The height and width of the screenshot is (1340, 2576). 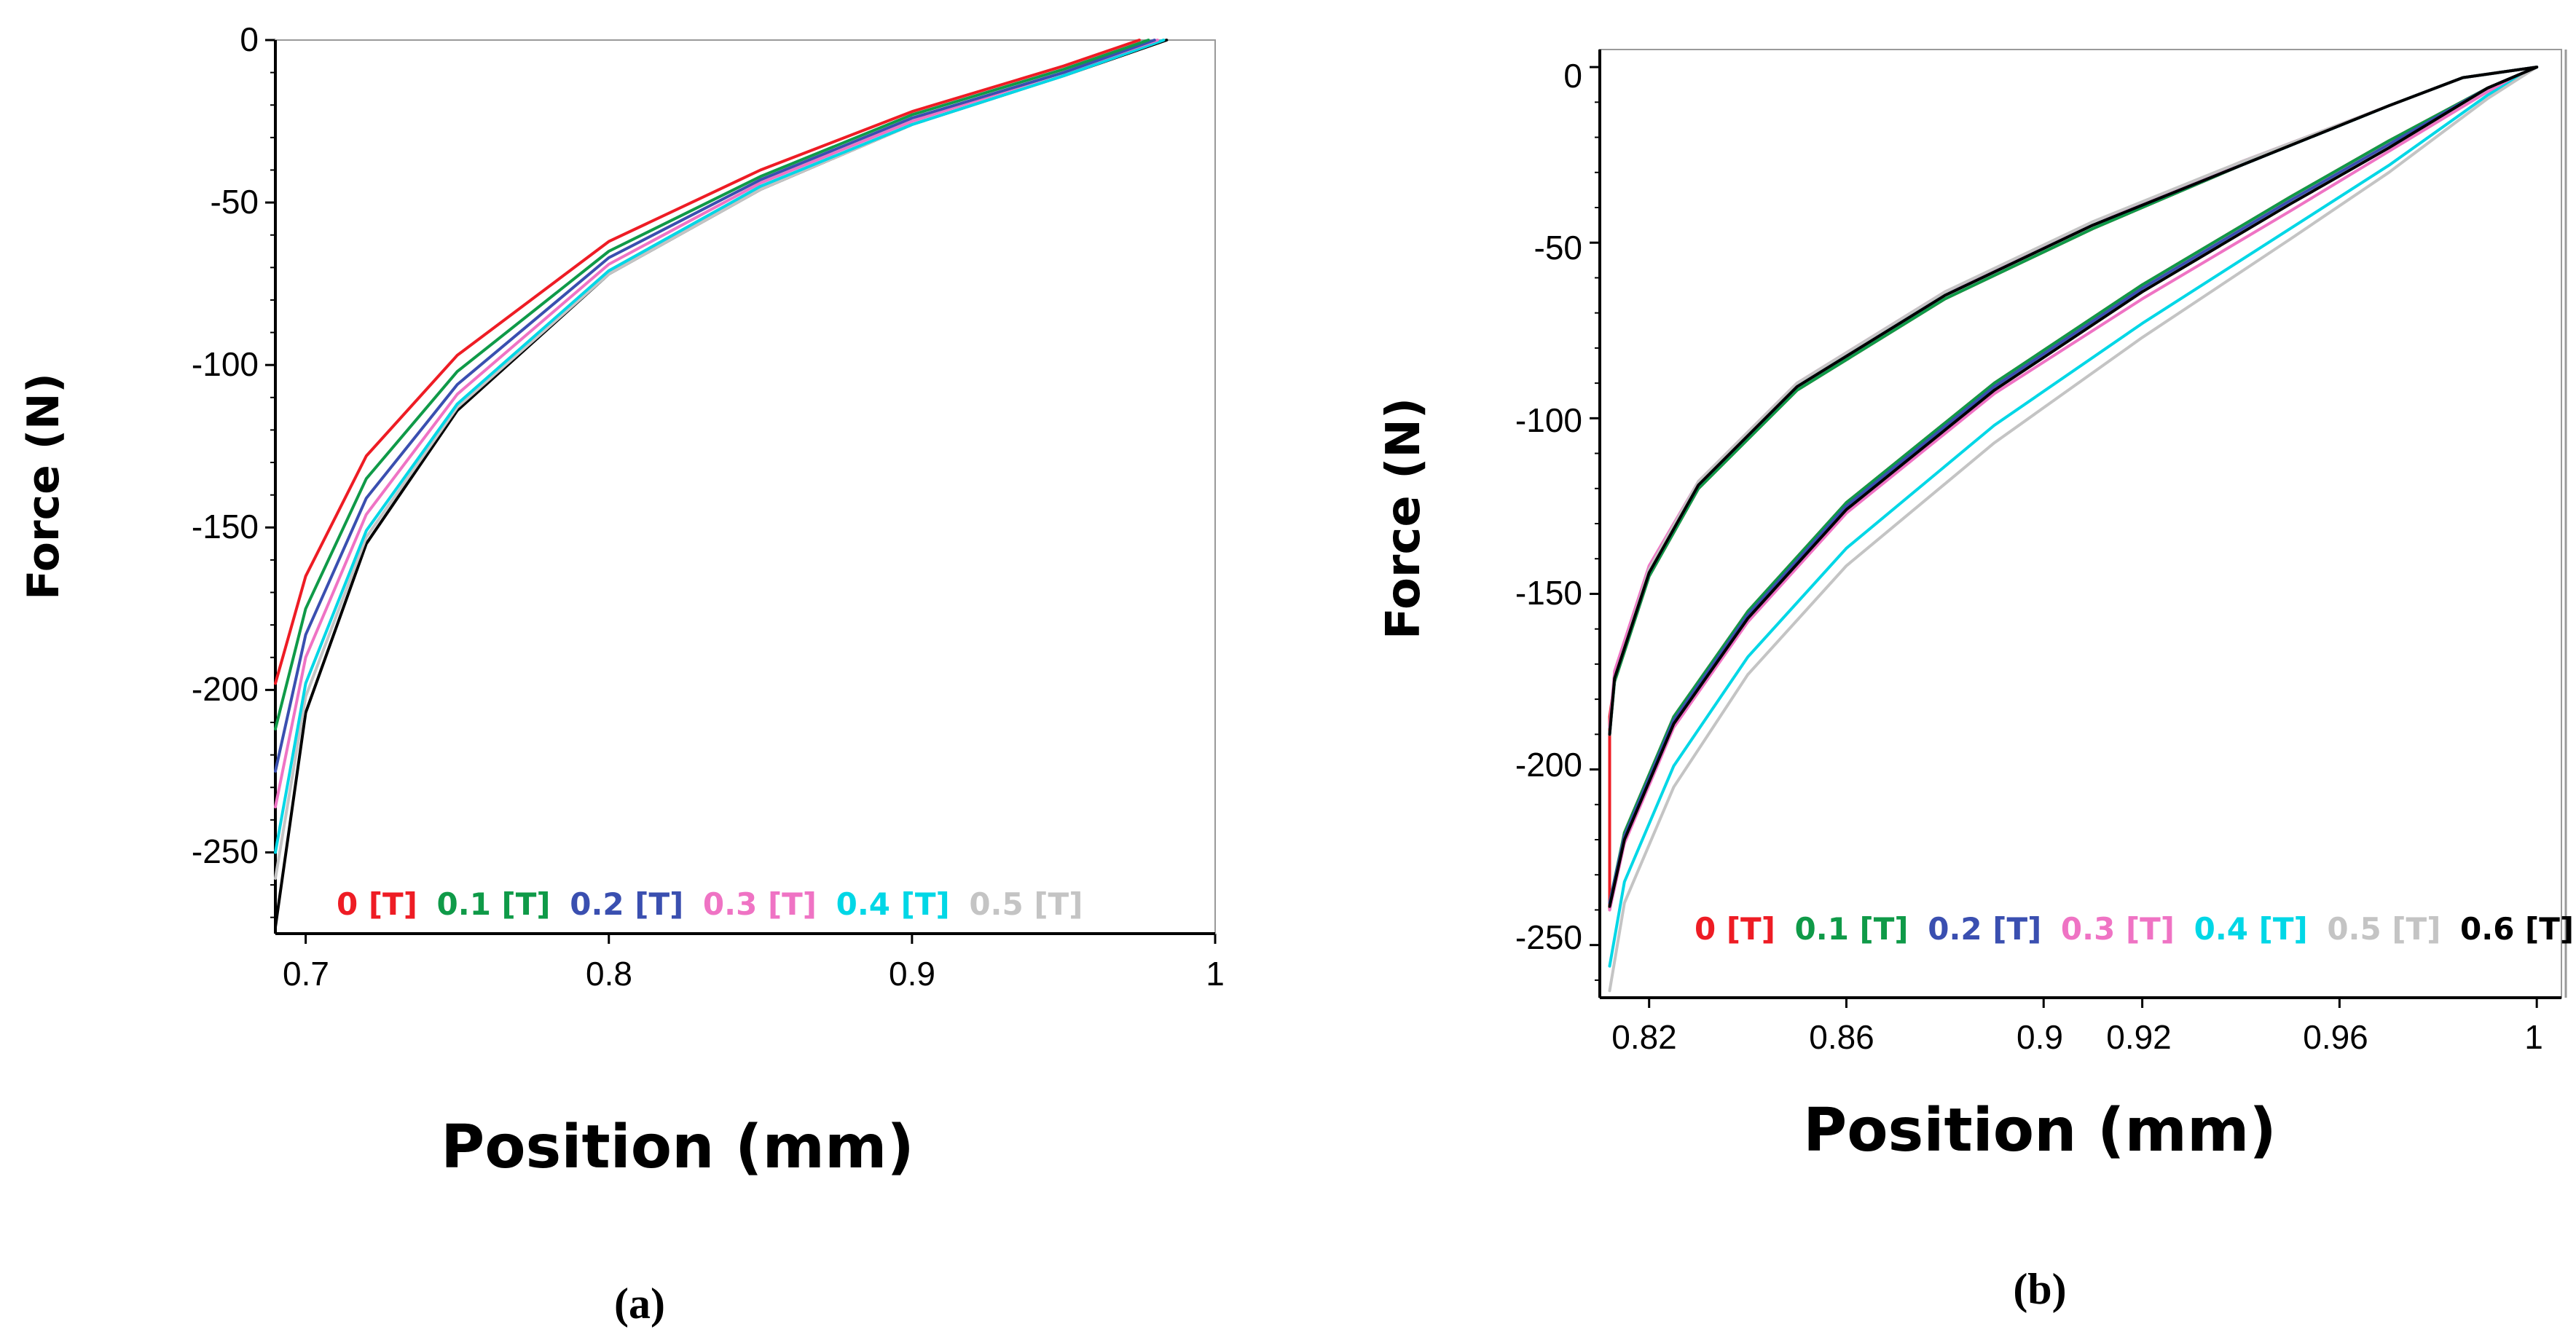 What do you see at coordinates (1841, 1037) in the screenshot?
I see `panel-b-x-tick-label: 0.86` at bounding box center [1841, 1037].